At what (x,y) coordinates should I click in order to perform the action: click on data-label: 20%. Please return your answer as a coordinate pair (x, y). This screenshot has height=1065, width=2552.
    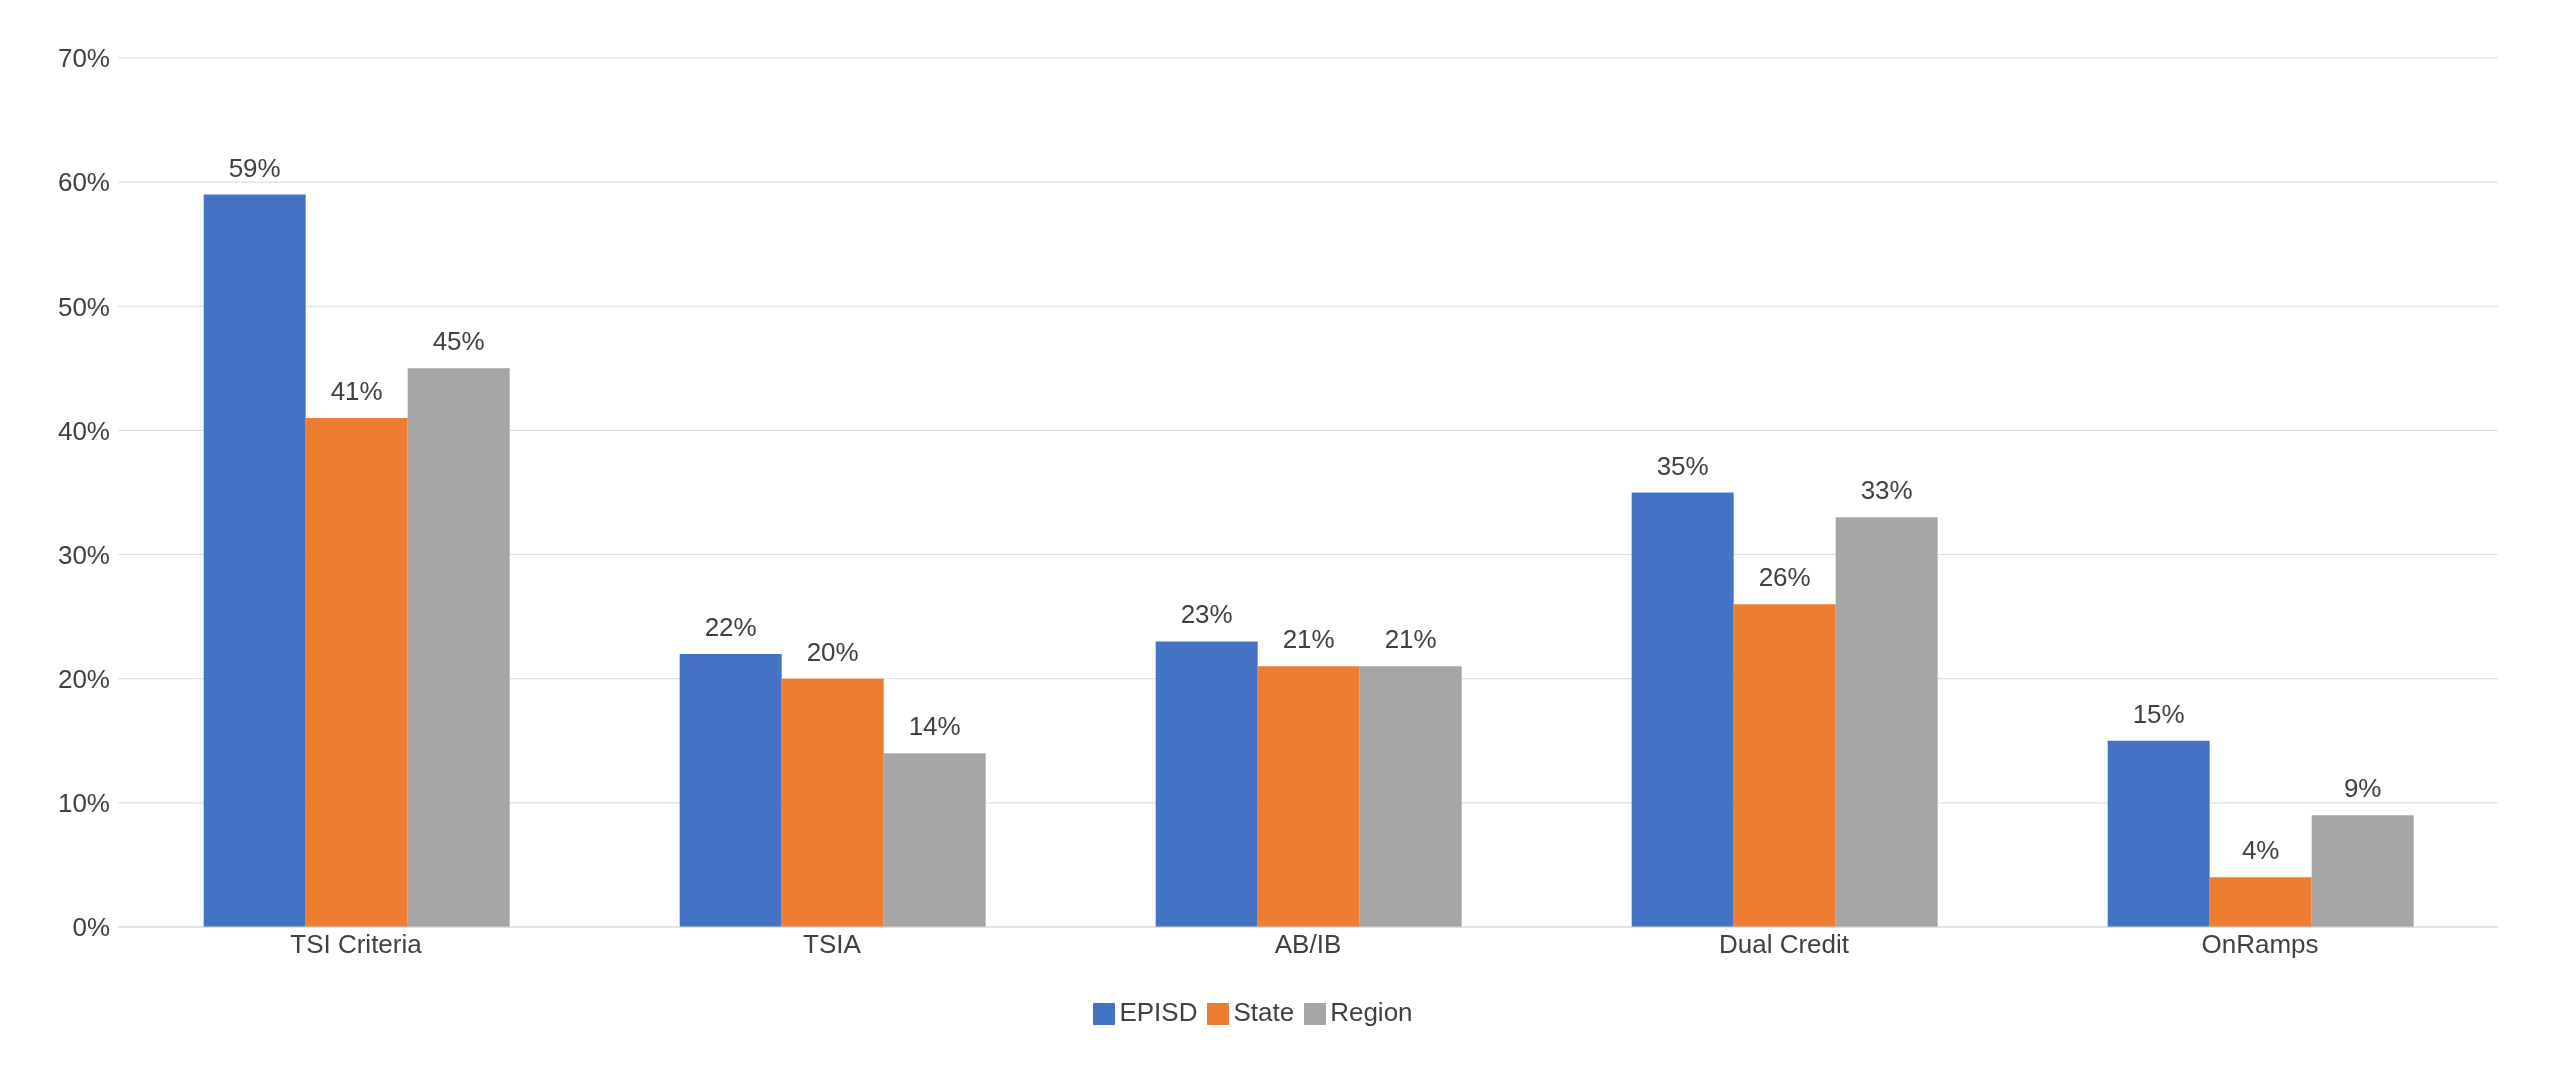
    Looking at the image, I should click on (832, 651).